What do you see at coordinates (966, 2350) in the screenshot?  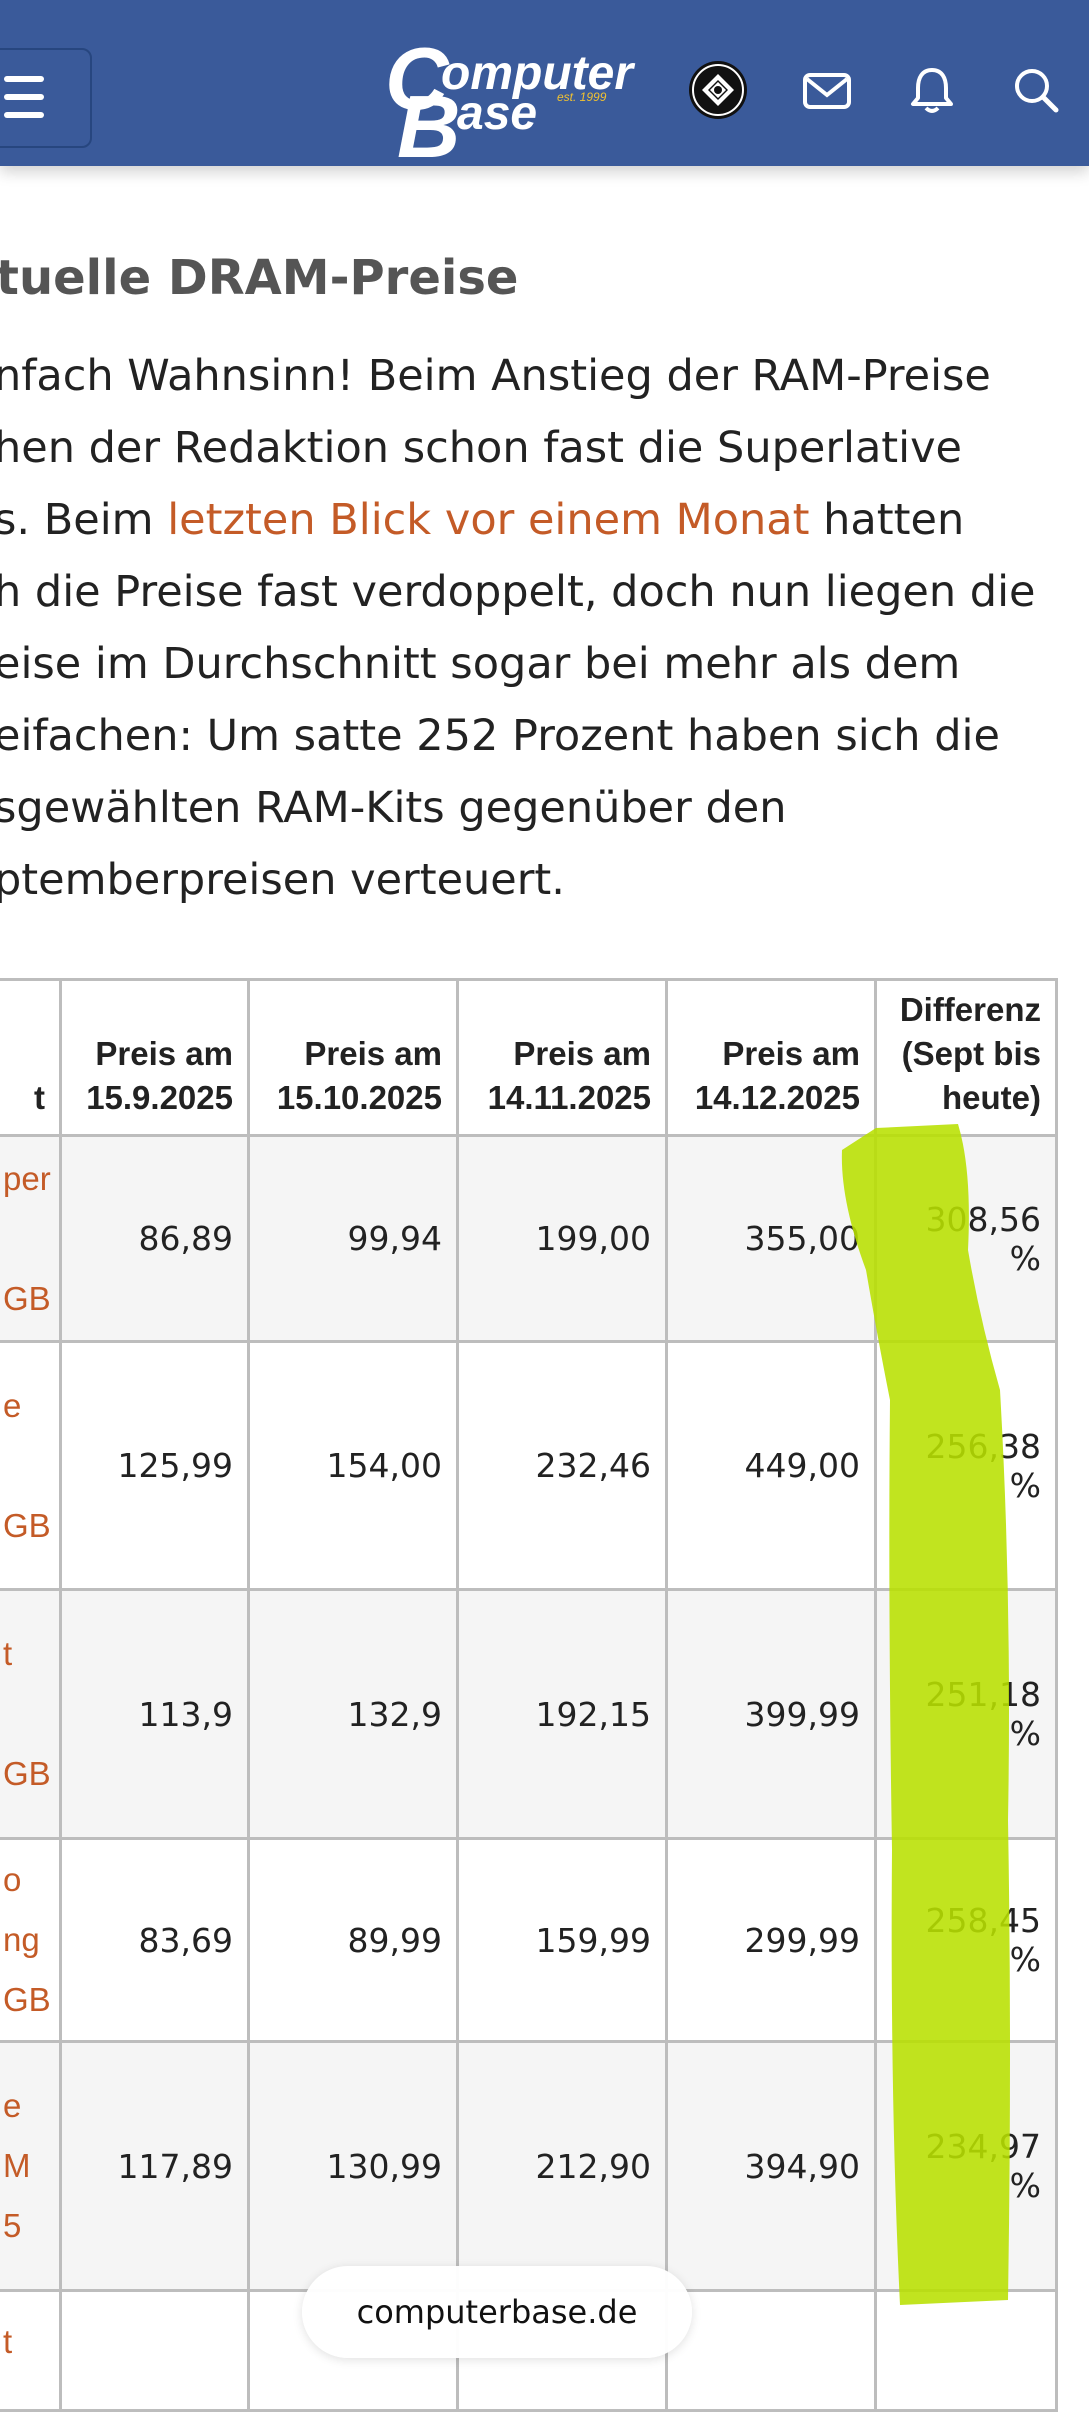 I see `difference-cell` at bounding box center [966, 2350].